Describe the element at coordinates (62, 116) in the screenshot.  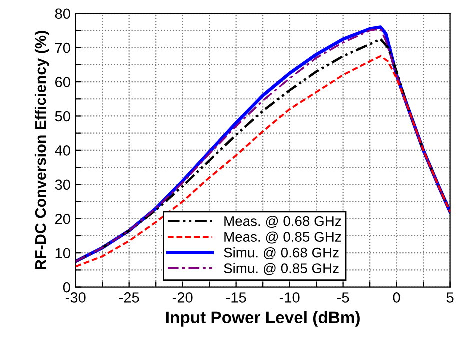
I see `y-tick-label: 50` at that location.